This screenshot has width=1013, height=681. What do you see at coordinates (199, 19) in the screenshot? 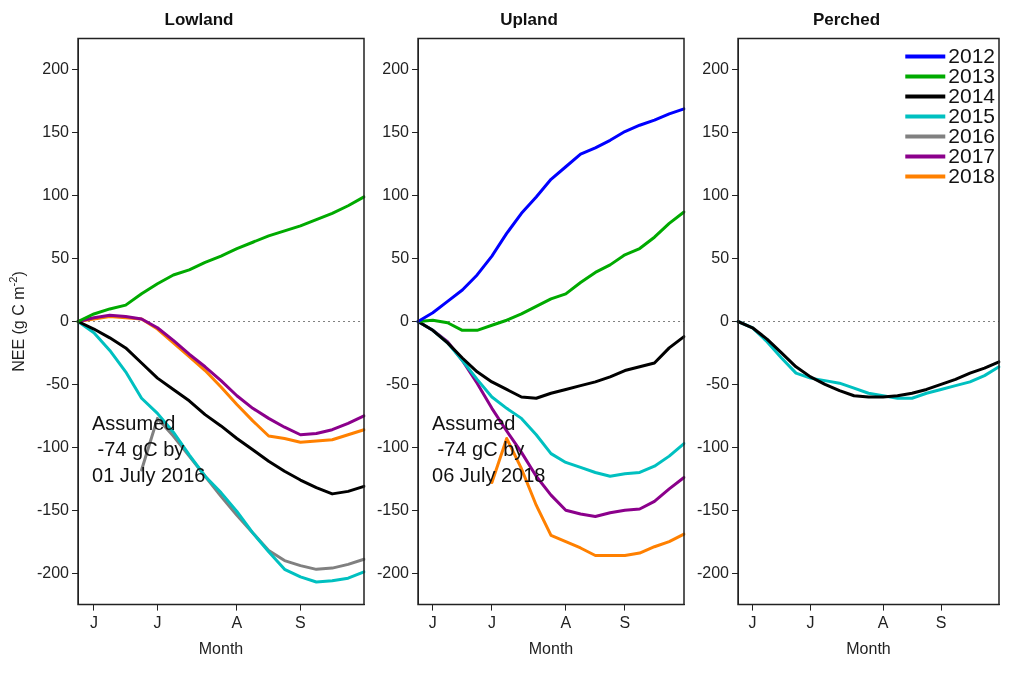
I see `chart-title: Lowland` at bounding box center [199, 19].